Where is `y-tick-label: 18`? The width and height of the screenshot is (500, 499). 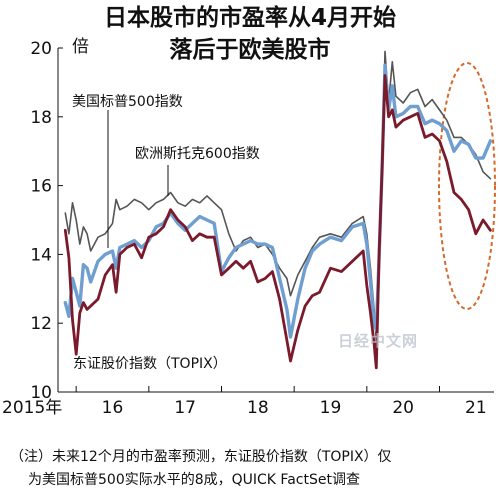
y-tick-label: 18 is located at coordinates (41, 118).